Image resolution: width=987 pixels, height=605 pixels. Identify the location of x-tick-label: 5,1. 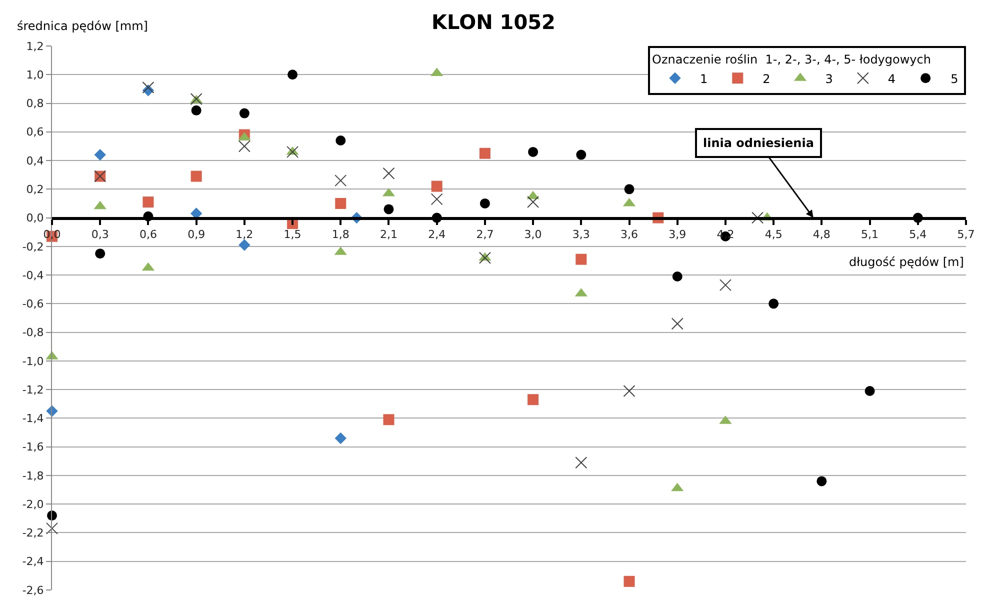
(870, 234).